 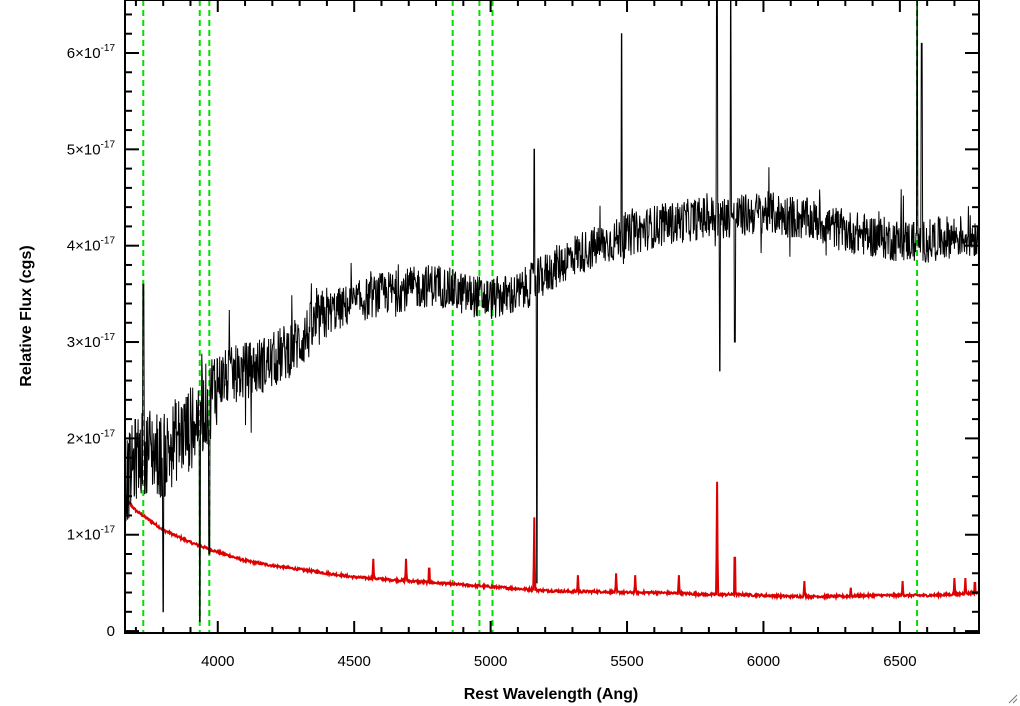 What do you see at coordinates (1013, 699) in the screenshot?
I see `resize-grip-icon` at bounding box center [1013, 699].